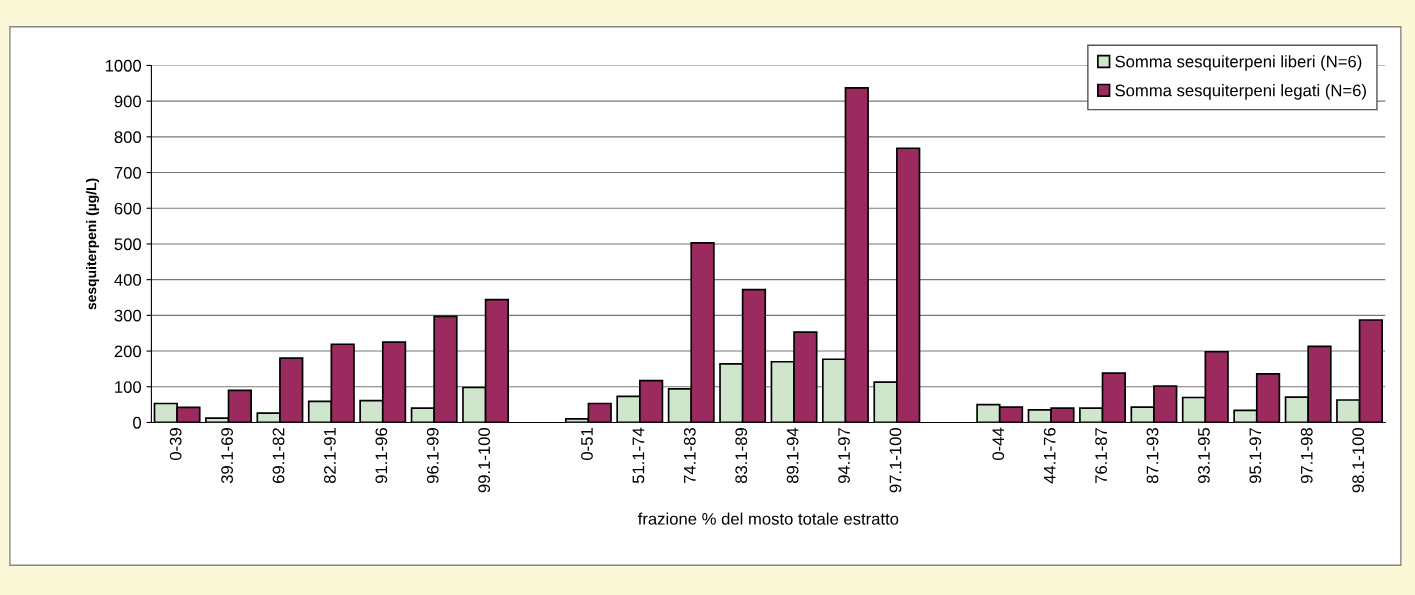 The width and height of the screenshot is (1415, 595). I want to click on y-tick-label: 400, so click(128, 280).